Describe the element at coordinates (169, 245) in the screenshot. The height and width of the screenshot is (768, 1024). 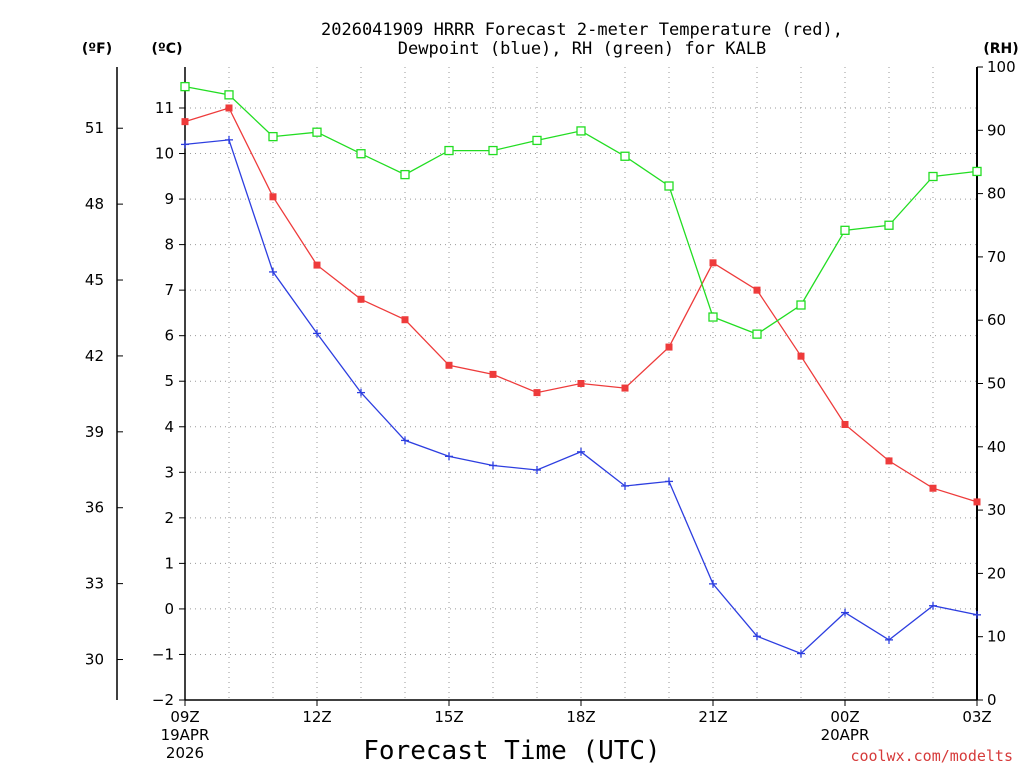
I see `celsius-tick-label: 8` at that location.